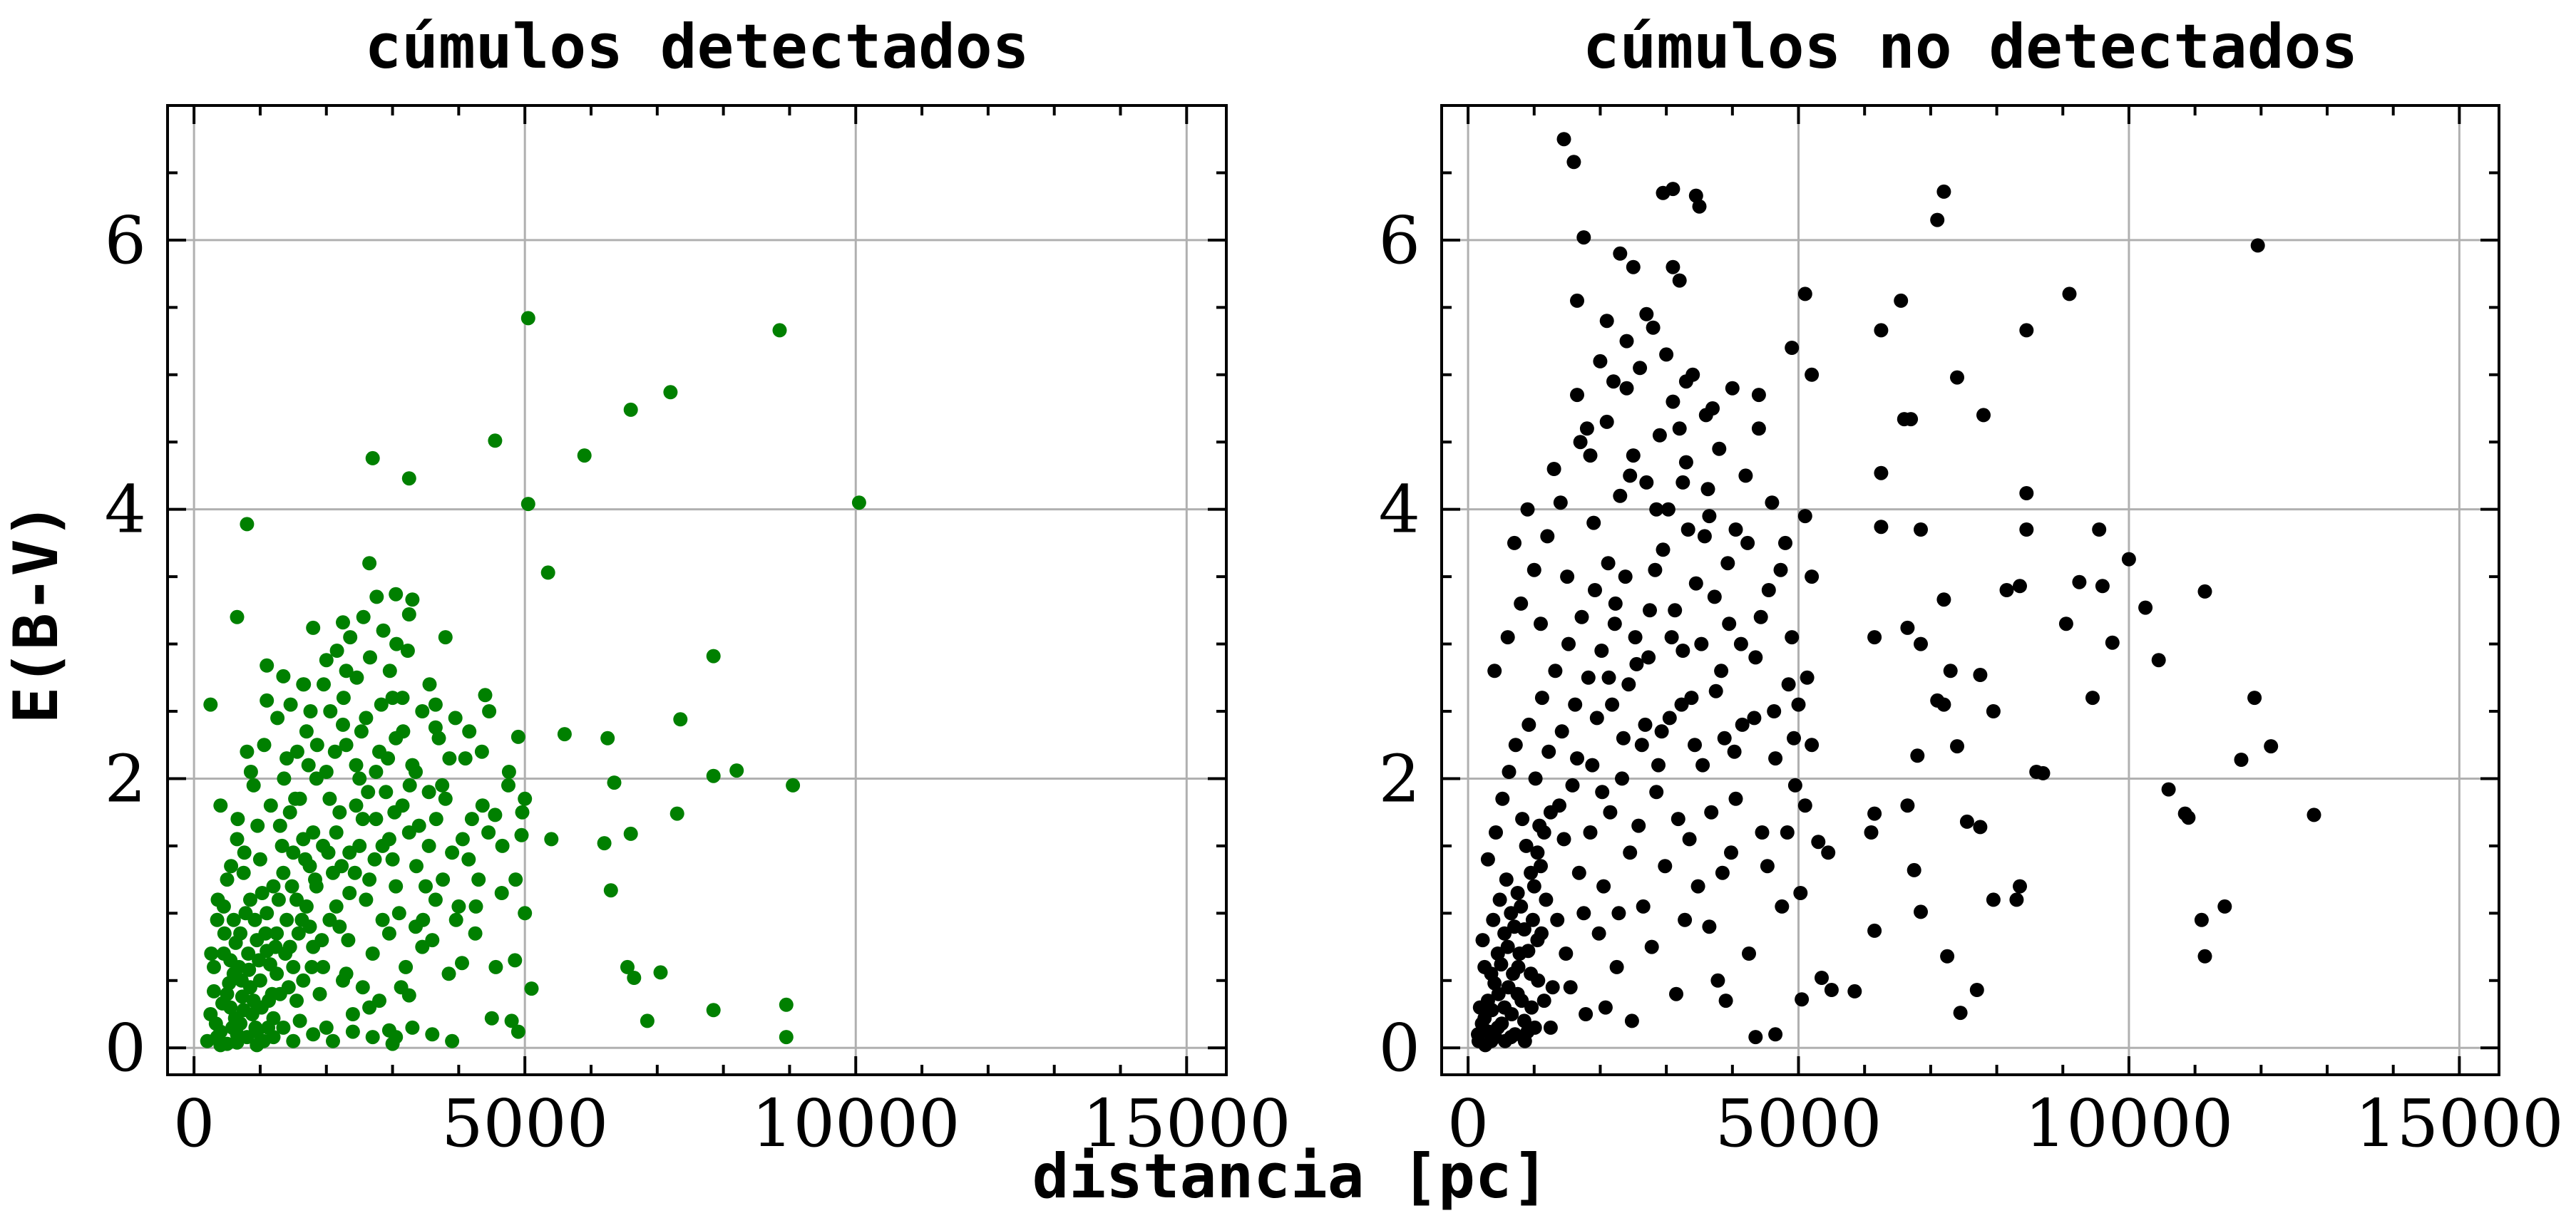 Image resolution: width=2576 pixels, height=1228 pixels. What do you see at coordinates (1399, 240) in the screenshot?
I see `y-tick-label: 6` at bounding box center [1399, 240].